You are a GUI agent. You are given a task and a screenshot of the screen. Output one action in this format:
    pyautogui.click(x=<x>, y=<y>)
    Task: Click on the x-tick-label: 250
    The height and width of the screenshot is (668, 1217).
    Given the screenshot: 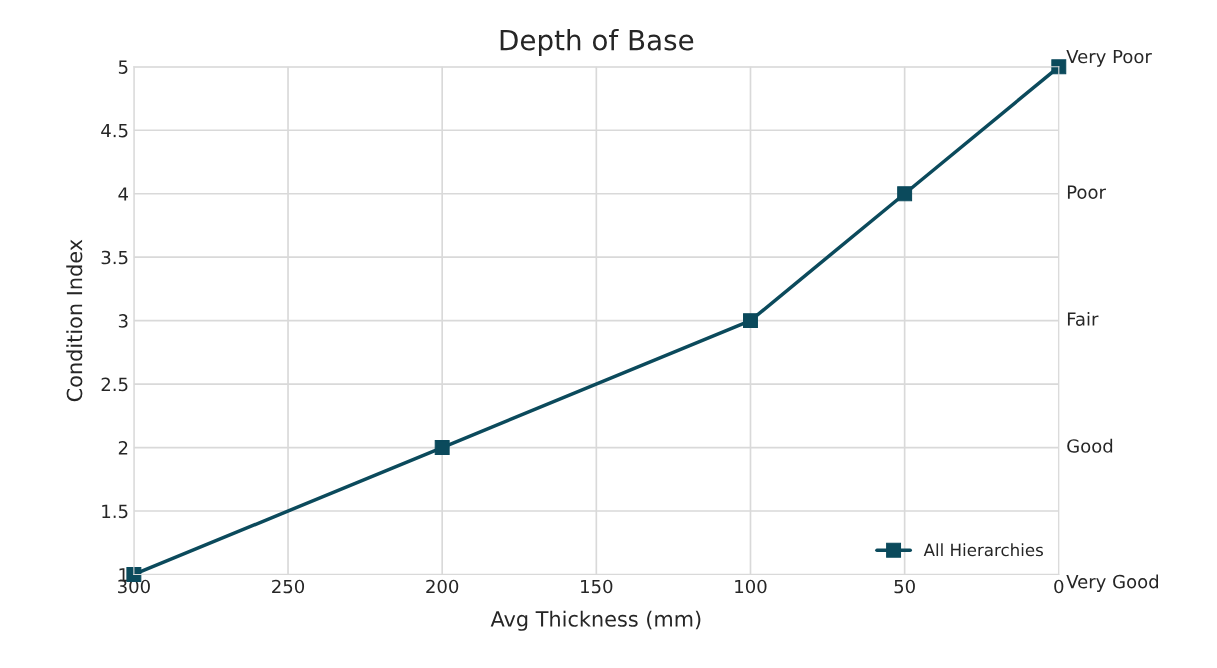 What is the action you would take?
    pyautogui.click(x=288, y=586)
    